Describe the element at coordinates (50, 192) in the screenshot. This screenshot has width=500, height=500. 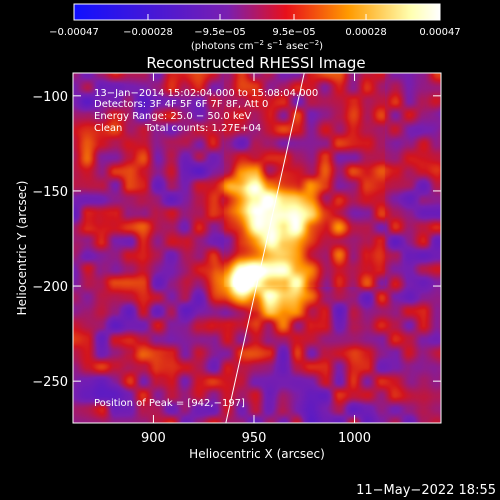
I see `y-tick-label: −150` at that location.